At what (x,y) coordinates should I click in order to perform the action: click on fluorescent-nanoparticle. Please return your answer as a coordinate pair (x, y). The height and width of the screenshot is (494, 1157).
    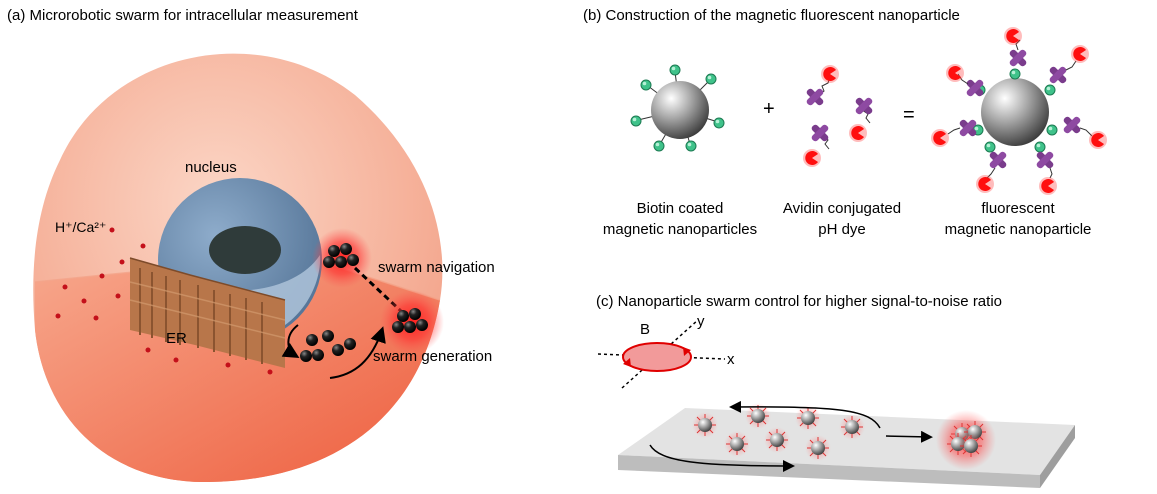
    Looking at the image, I should click on (1019, 111).